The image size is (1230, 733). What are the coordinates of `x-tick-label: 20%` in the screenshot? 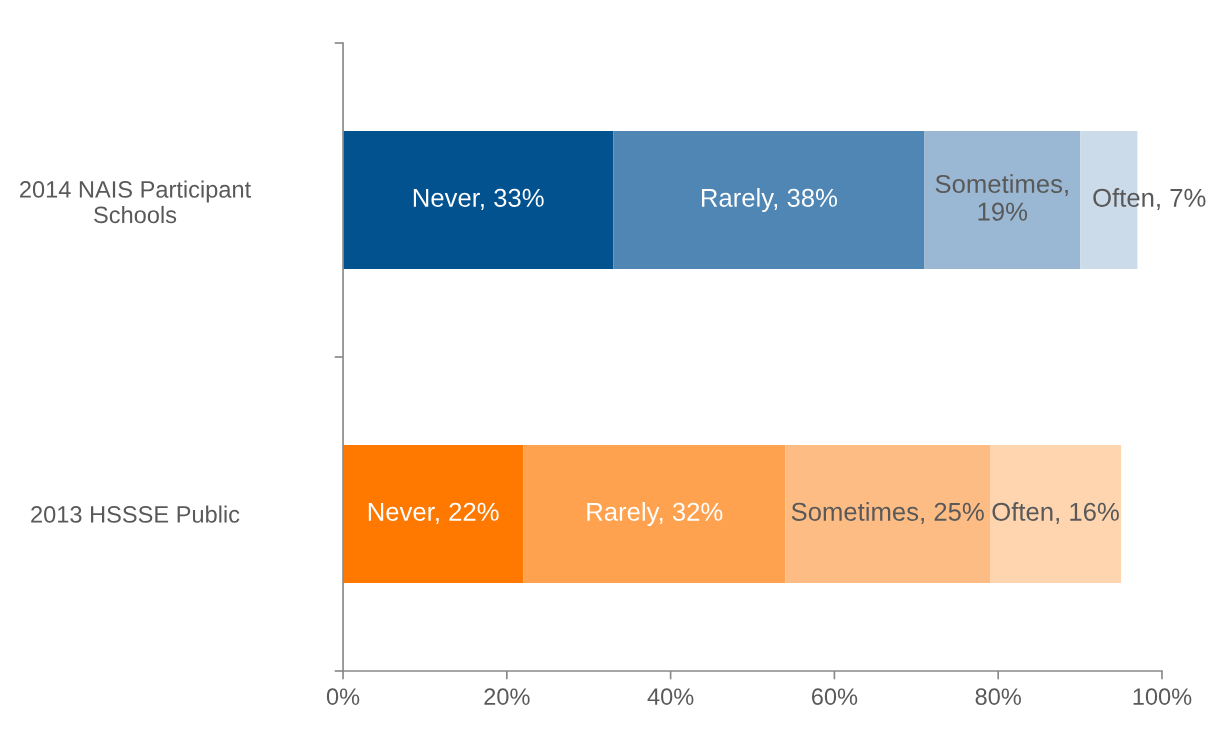 It's located at (507, 696).